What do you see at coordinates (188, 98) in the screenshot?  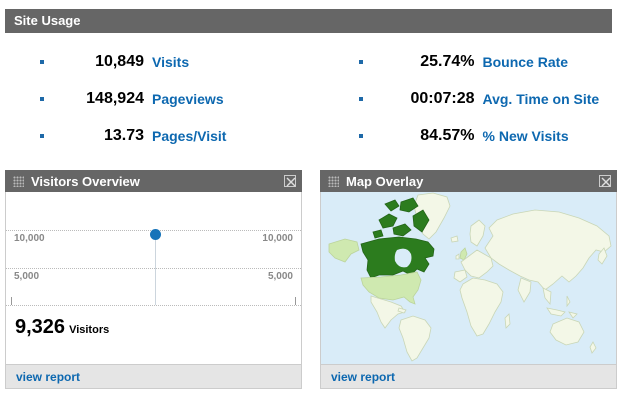 I see `metric-label-link: Pageviews` at bounding box center [188, 98].